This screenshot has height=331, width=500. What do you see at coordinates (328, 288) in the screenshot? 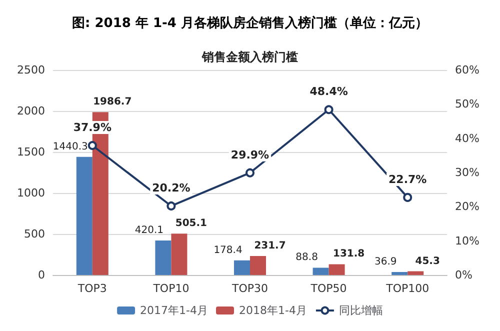
I see `x-tick-label: TOP50` at bounding box center [328, 288].